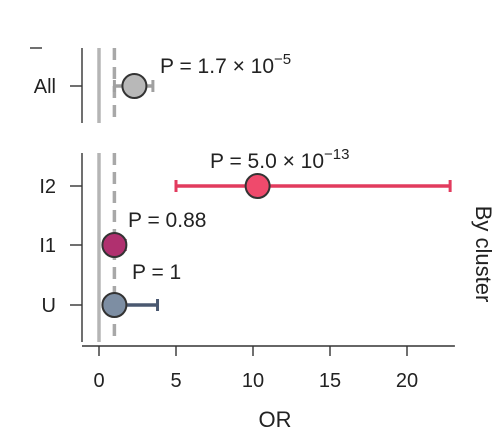  Describe the element at coordinates (47, 187) in the screenshot. I see `y-tick-label: I2` at that location.